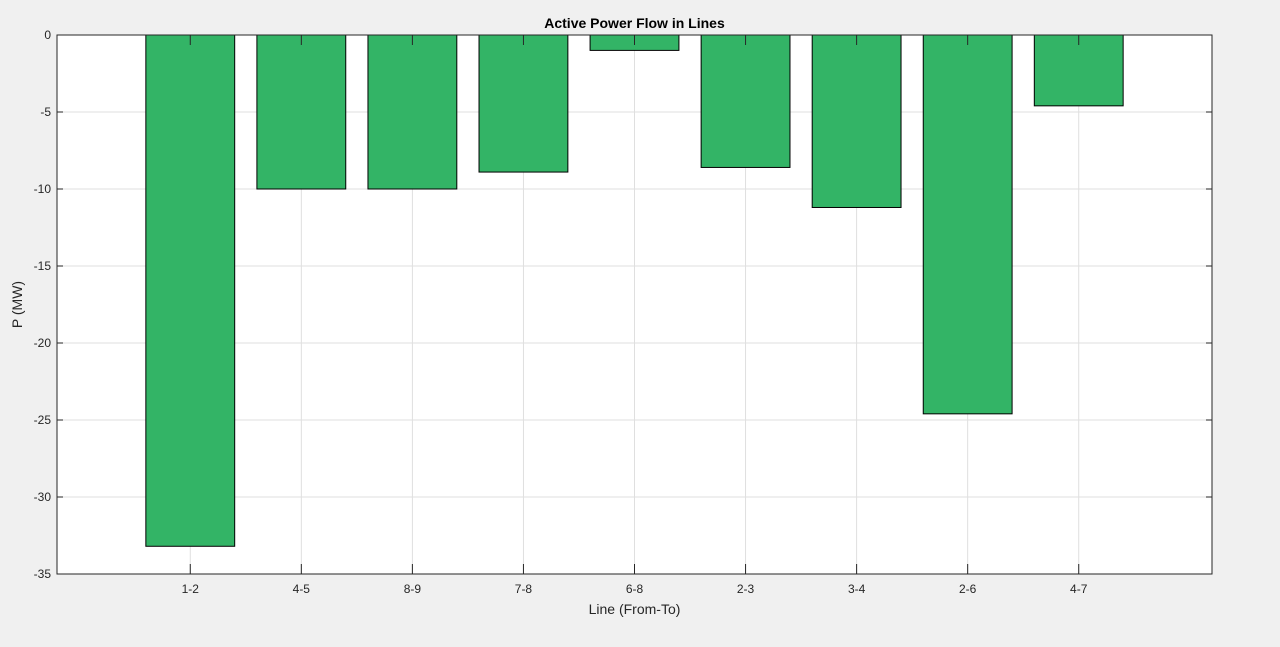 The image size is (1280, 647). Describe the element at coordinates (47, 35) in the screenshot. I see `y-tick-label: 0` at that location.